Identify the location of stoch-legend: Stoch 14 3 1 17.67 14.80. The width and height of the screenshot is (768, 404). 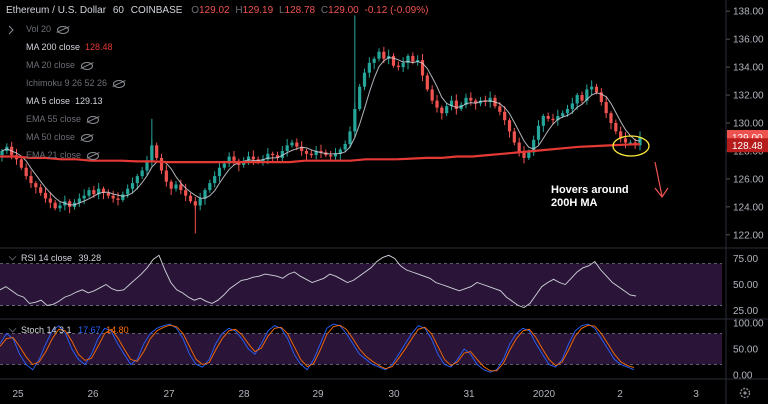
(68, 329).